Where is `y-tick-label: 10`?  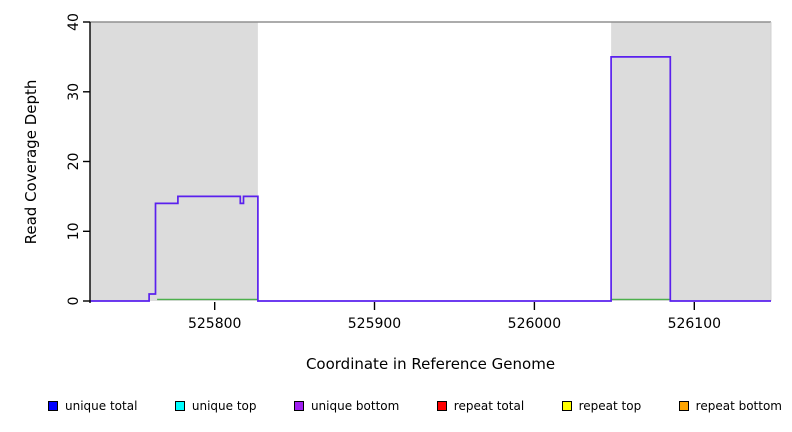 y-tick-label: 10 is located at coordinates (74, 231).